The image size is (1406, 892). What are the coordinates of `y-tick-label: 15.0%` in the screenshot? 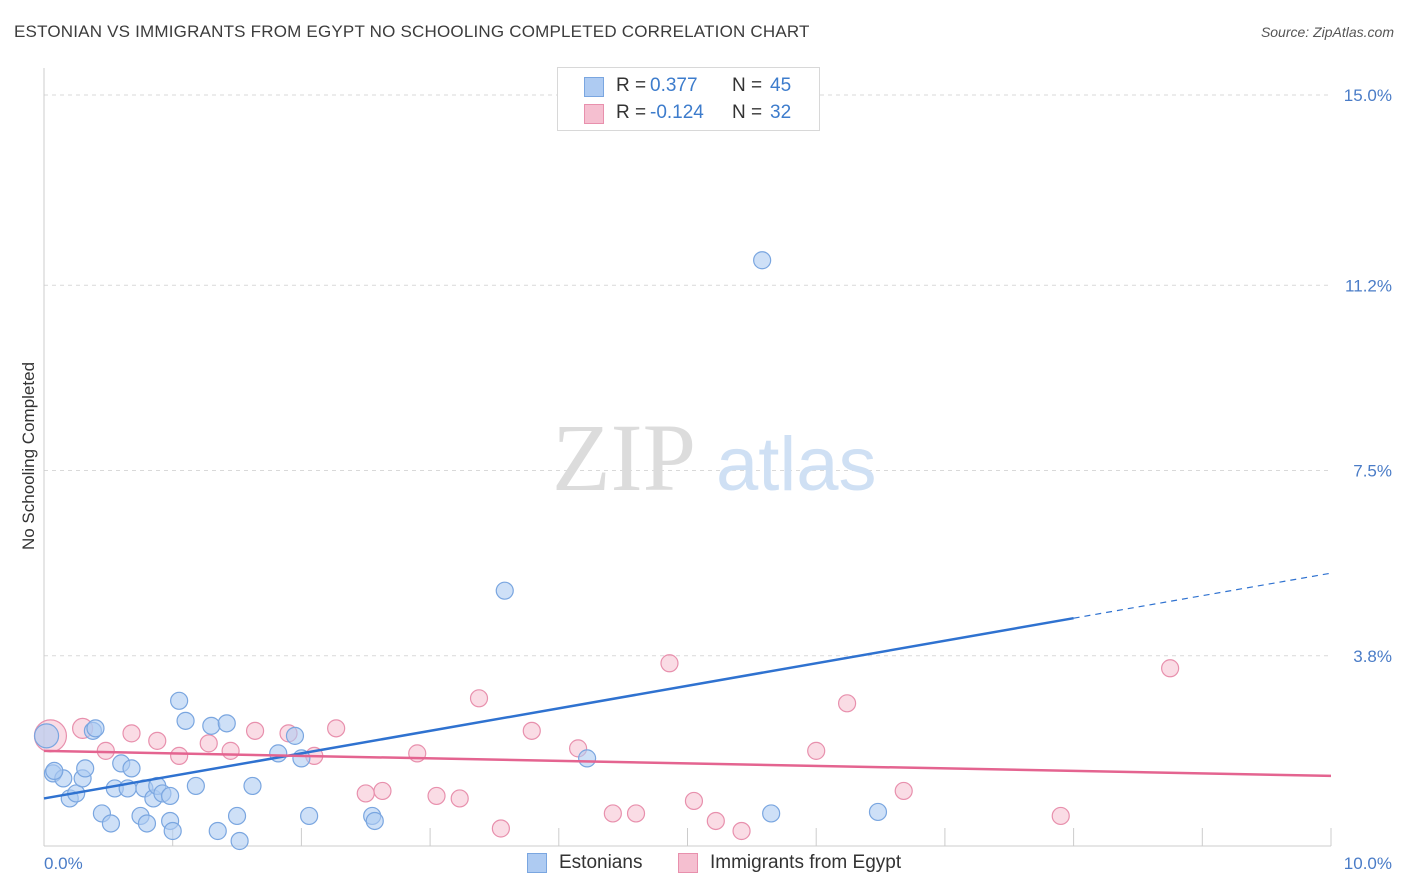 It's located at (1368, 95).